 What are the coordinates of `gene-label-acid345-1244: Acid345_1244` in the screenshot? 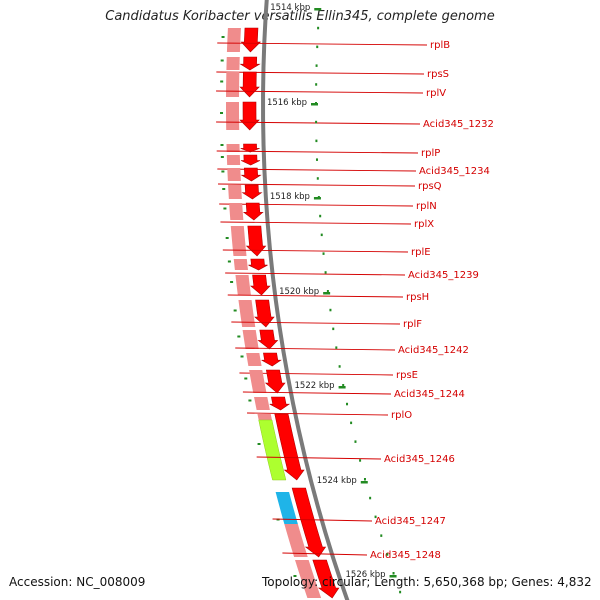 It's located at (429, 394).